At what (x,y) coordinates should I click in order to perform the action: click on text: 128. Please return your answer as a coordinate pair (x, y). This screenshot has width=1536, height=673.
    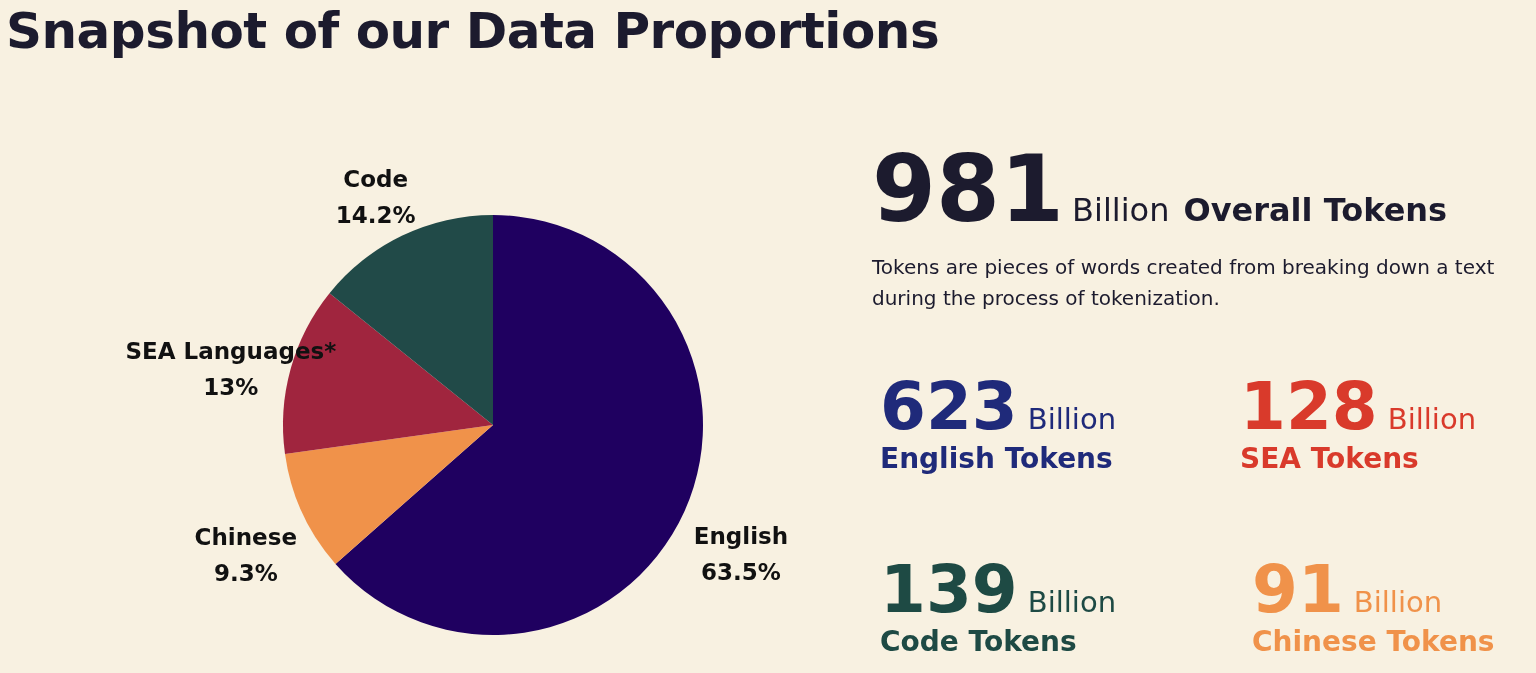
    Looking at the image, I should click on (1309, 406).